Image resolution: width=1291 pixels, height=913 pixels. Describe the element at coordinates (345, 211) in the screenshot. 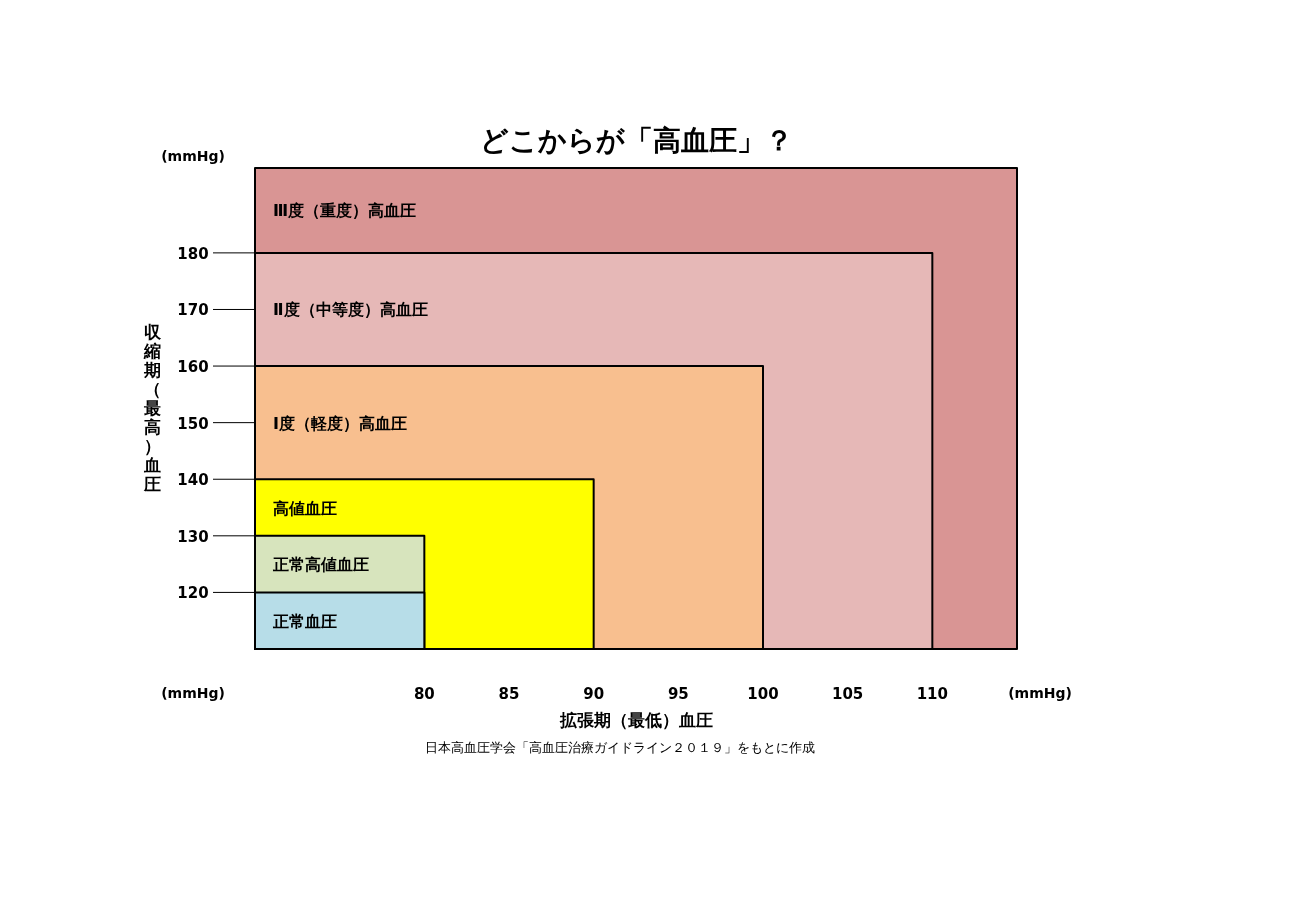

I see `series-label: Ⅲ度（重度）高血圧` at that location.